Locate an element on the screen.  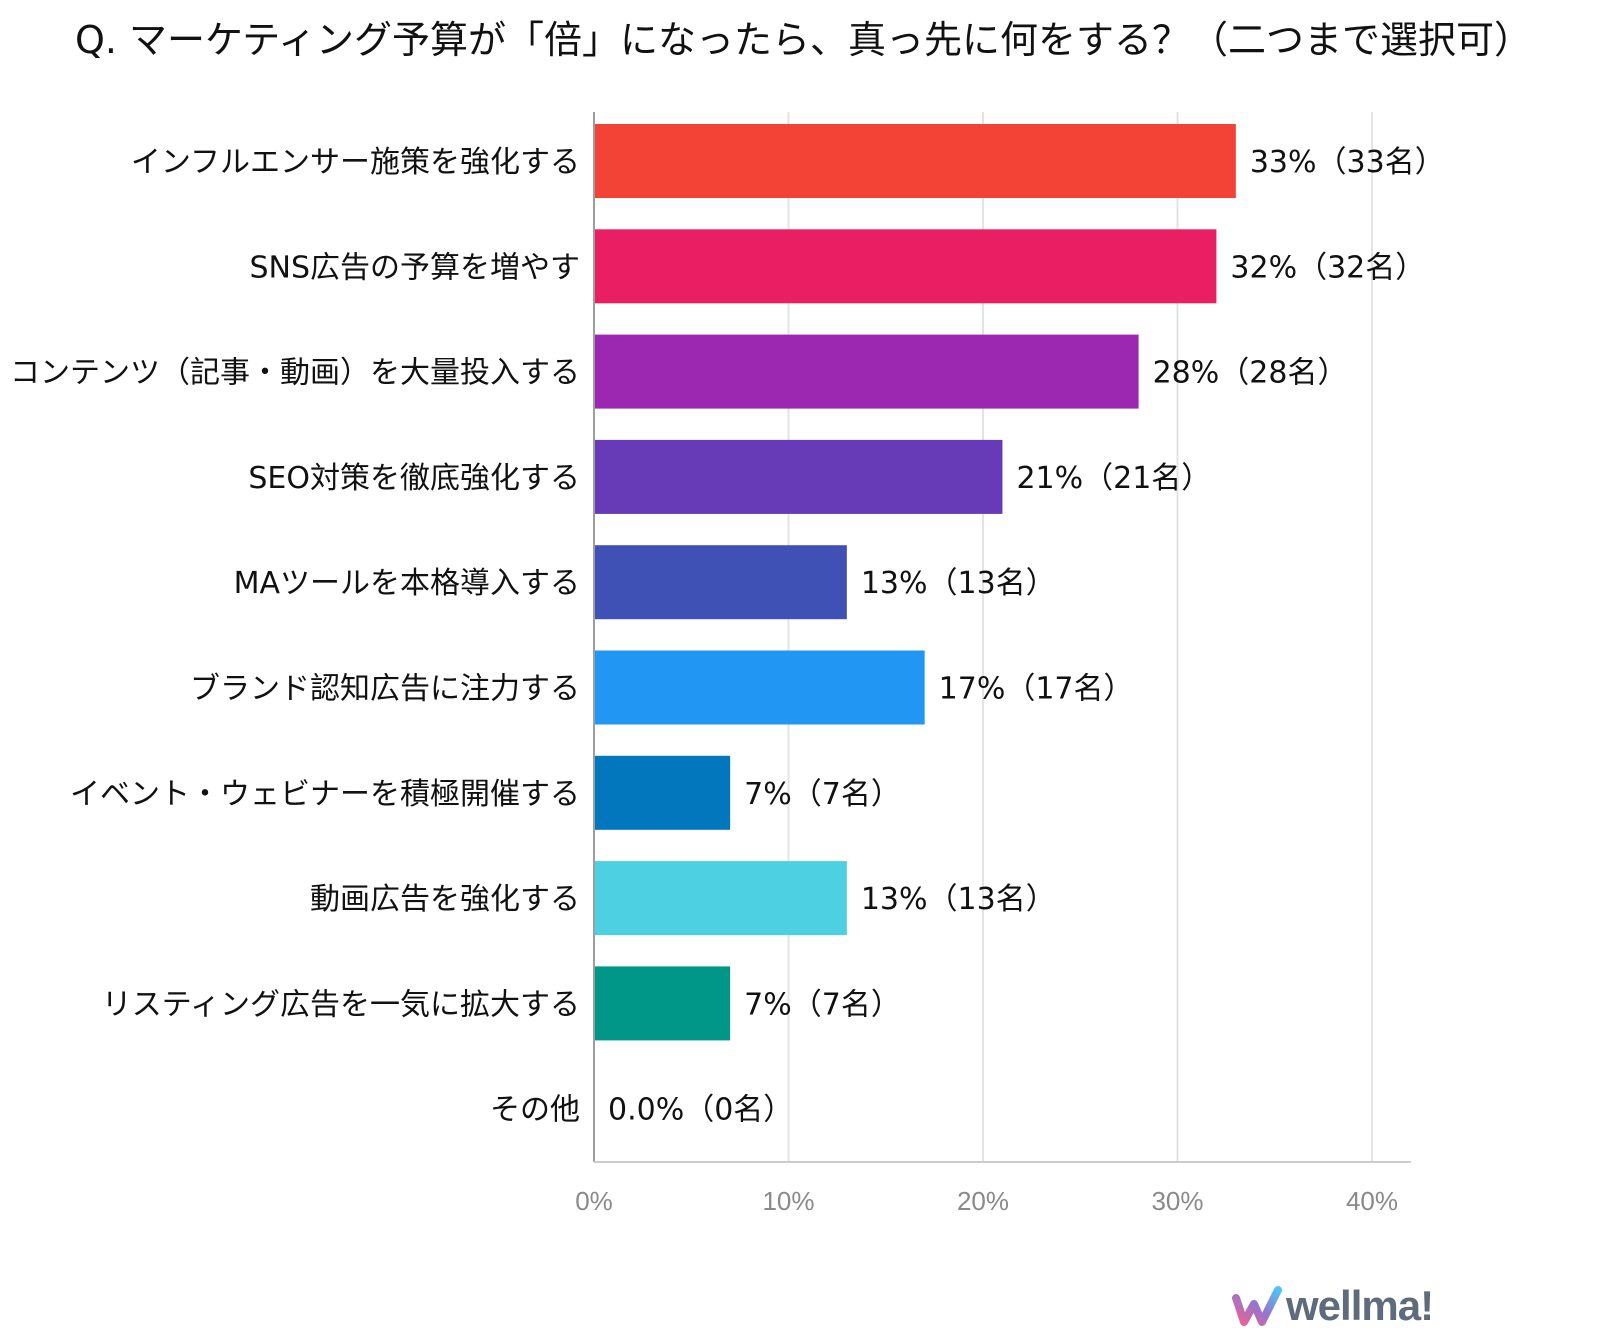
data-label: 32%（32名） is located at coordinates (1327, 267).